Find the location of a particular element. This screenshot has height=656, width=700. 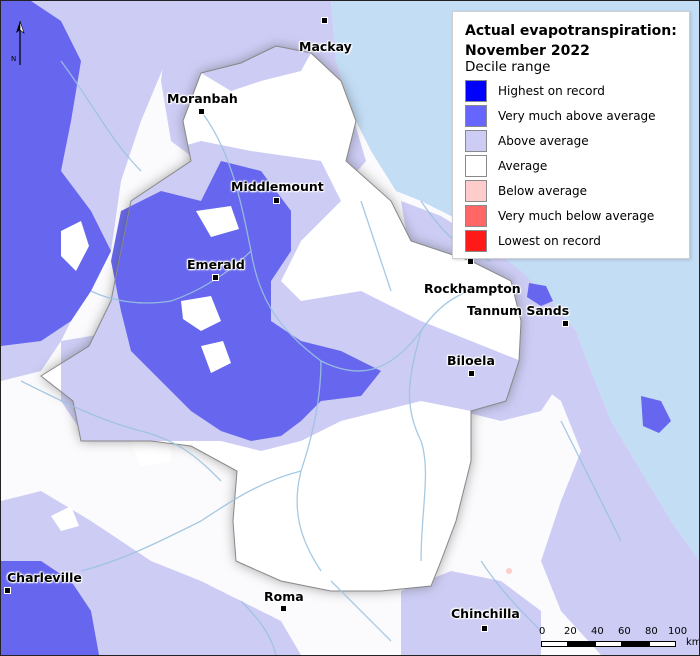

legend-label: Highest on record is located at coordinates (551, 91).